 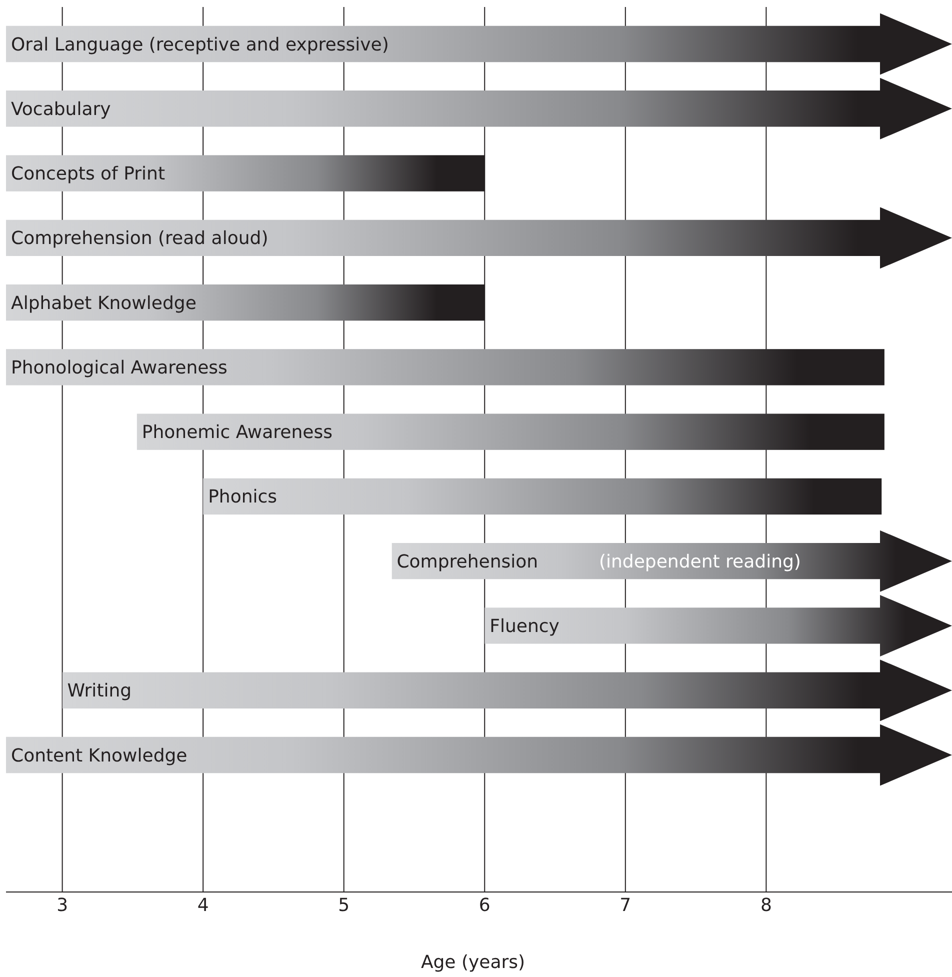 I want to click on y-tick-label: Phonemic Awareness, so click(x=237, y=433).